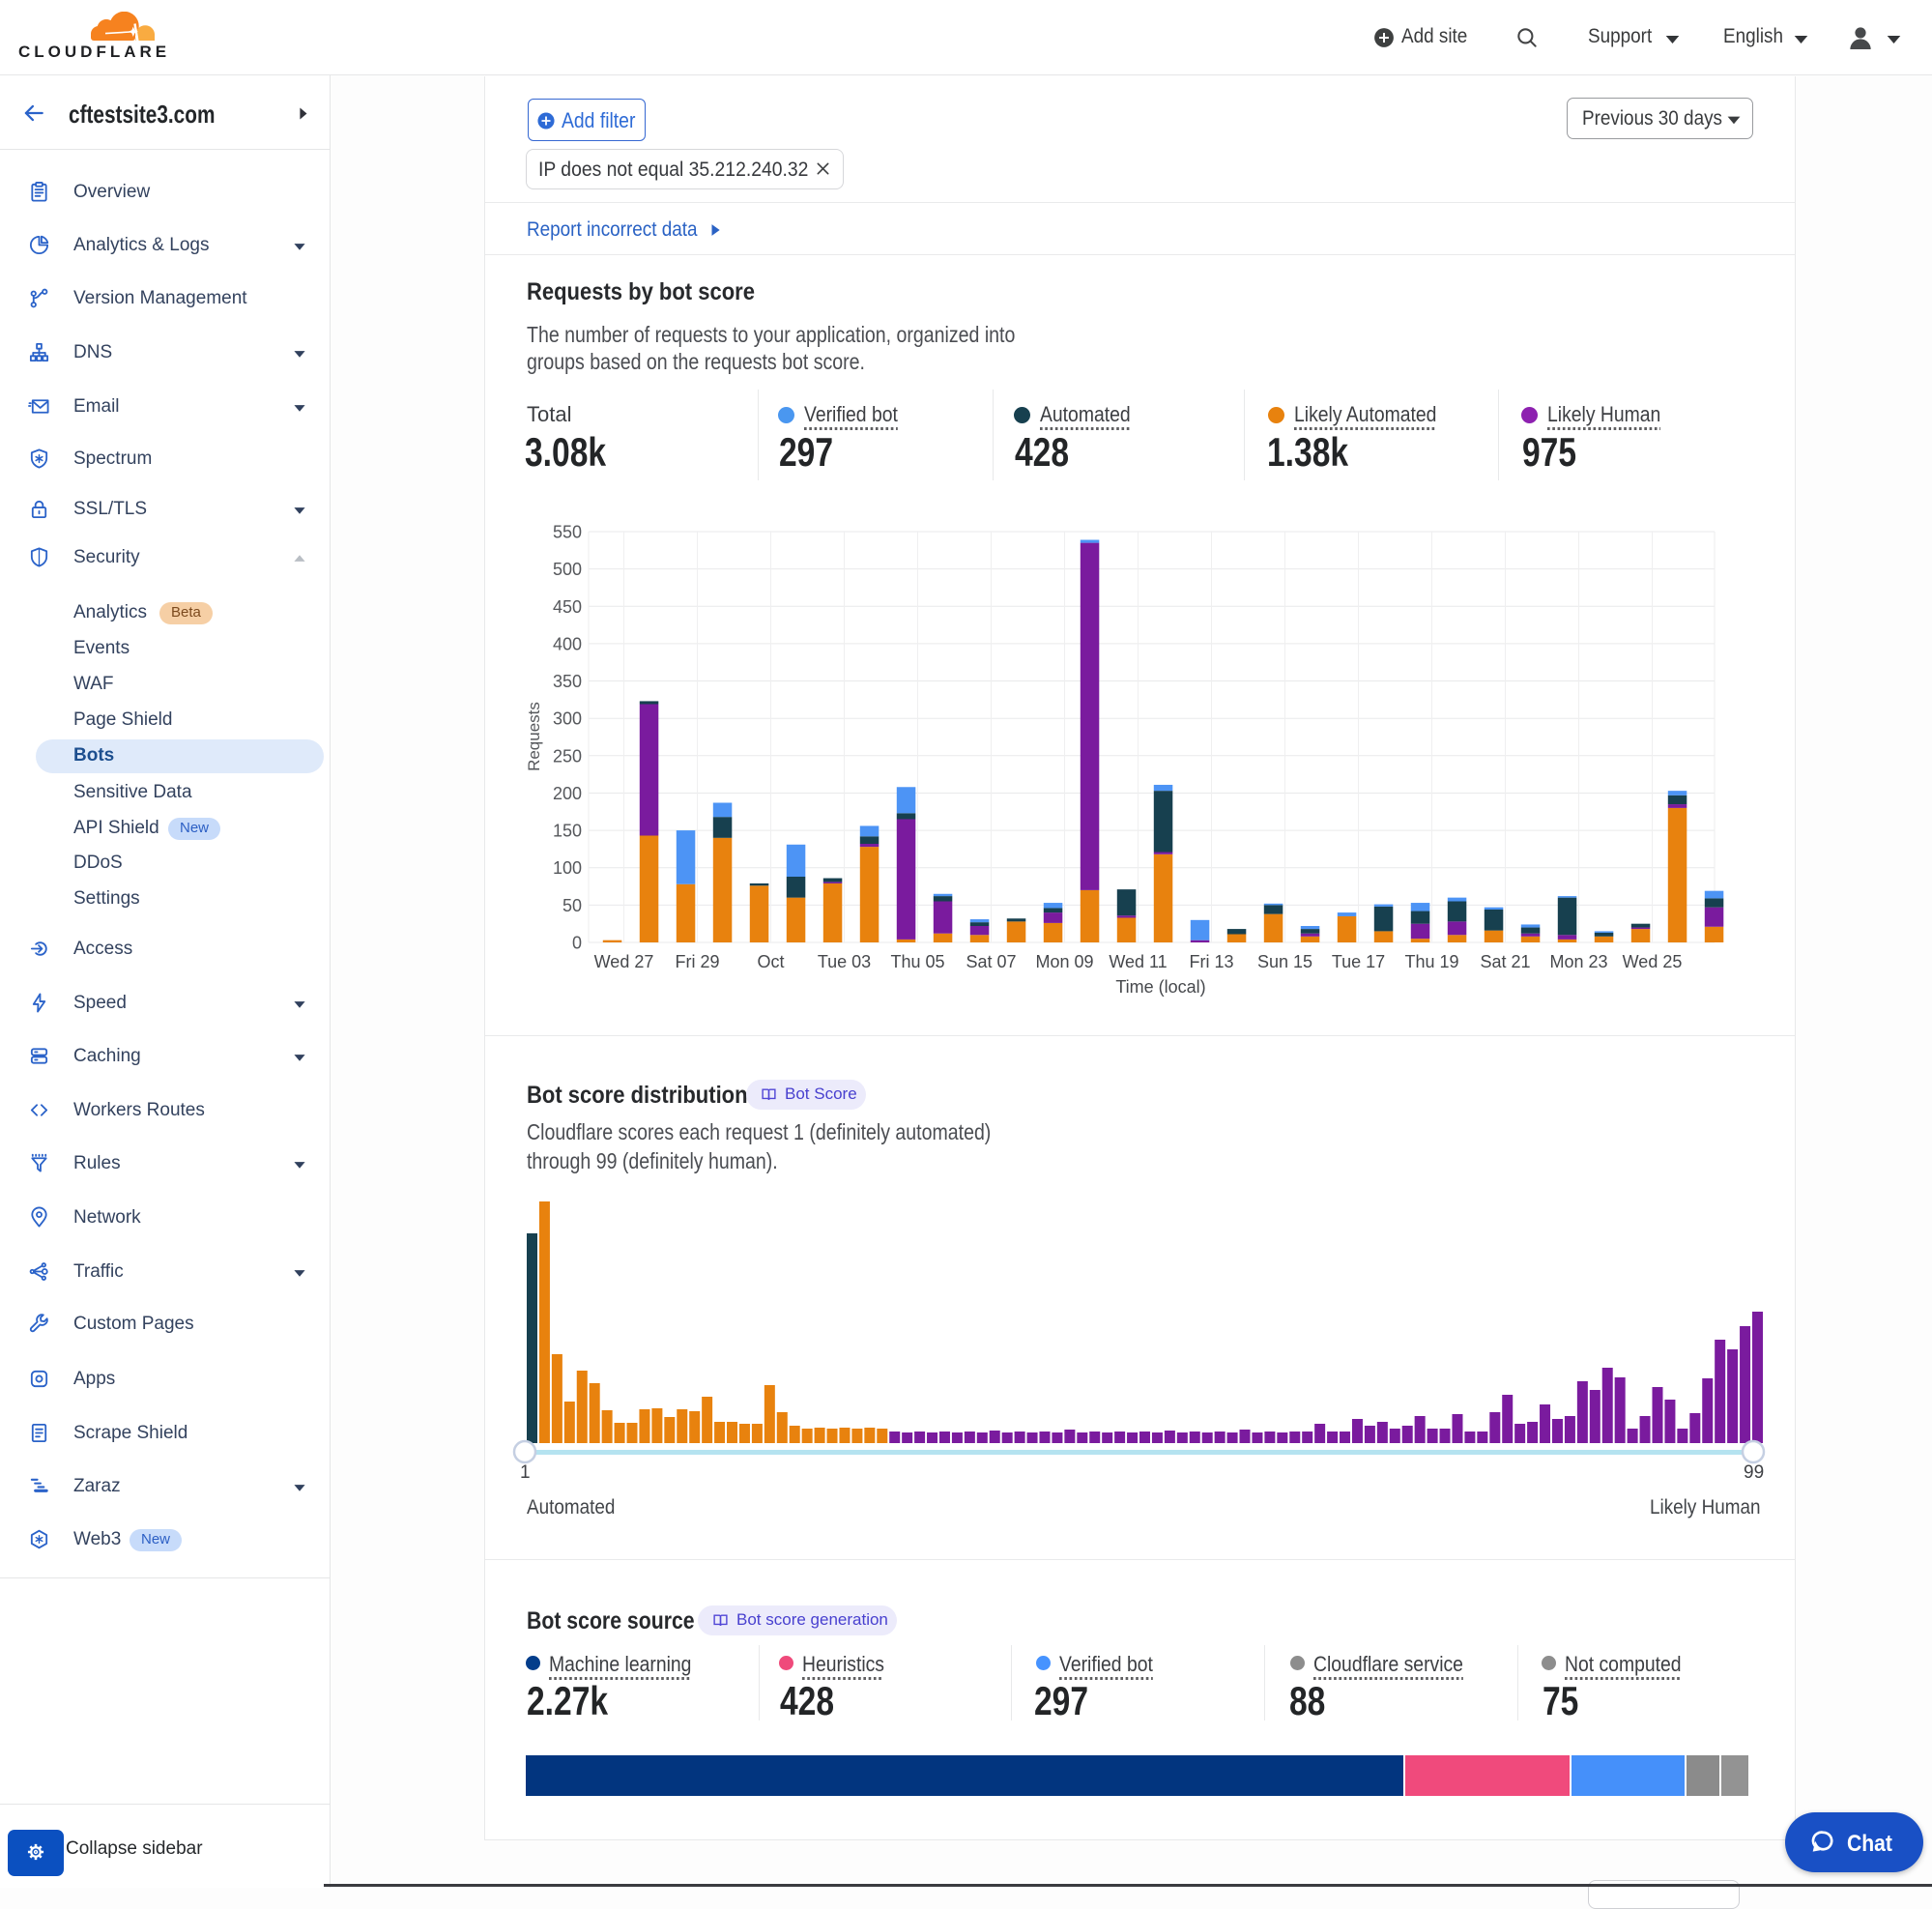 This screenshot has width=1932, height=1909. Describe the element at coordinates (1160, 987) in the screenshot. I see `svg-text: Time (local)` at that location.